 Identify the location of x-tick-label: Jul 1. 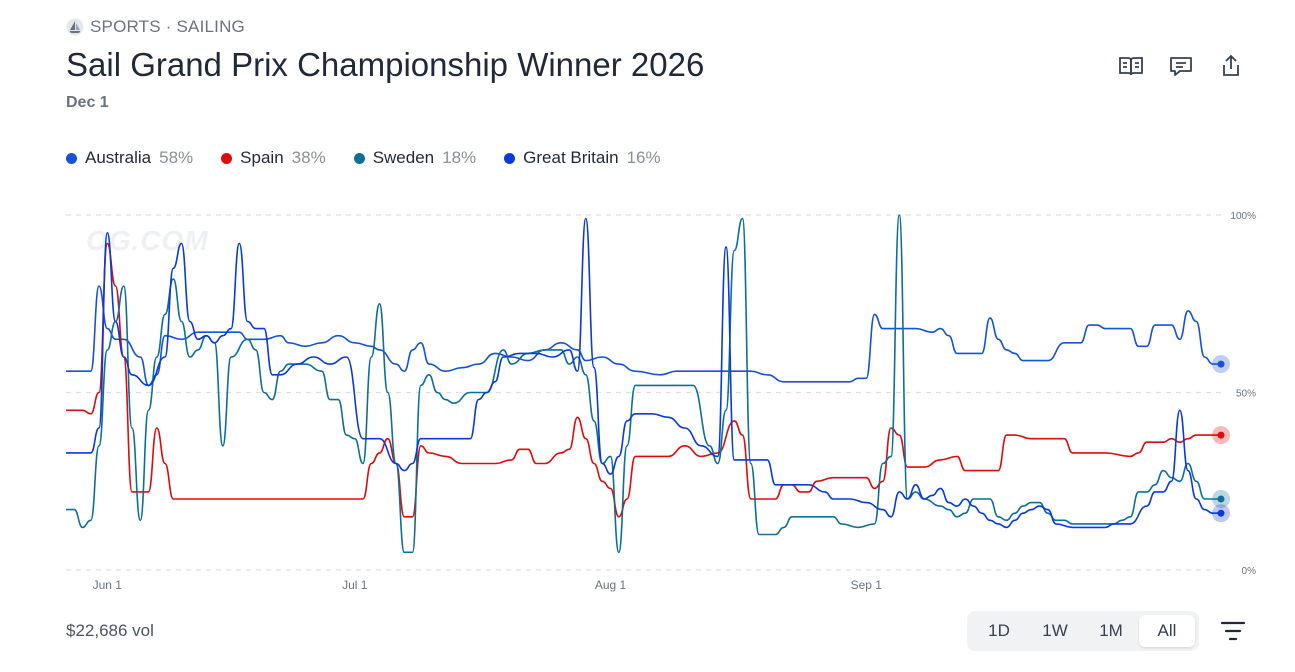
(355, 585).